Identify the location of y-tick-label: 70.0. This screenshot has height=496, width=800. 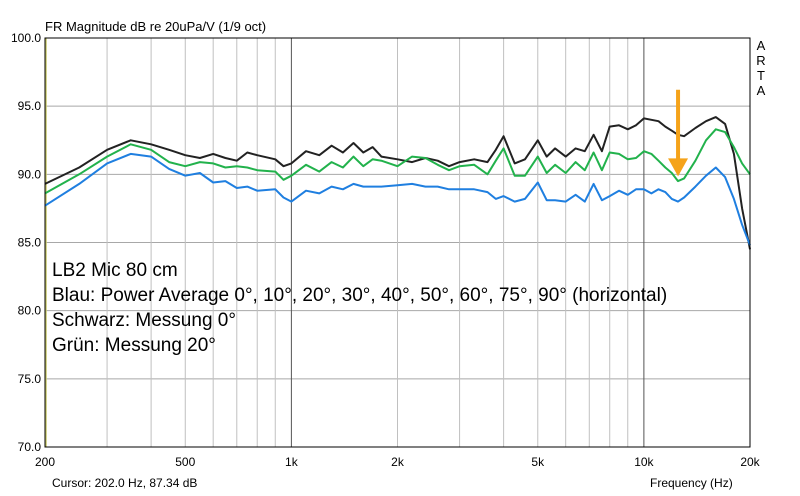
(30, 447).